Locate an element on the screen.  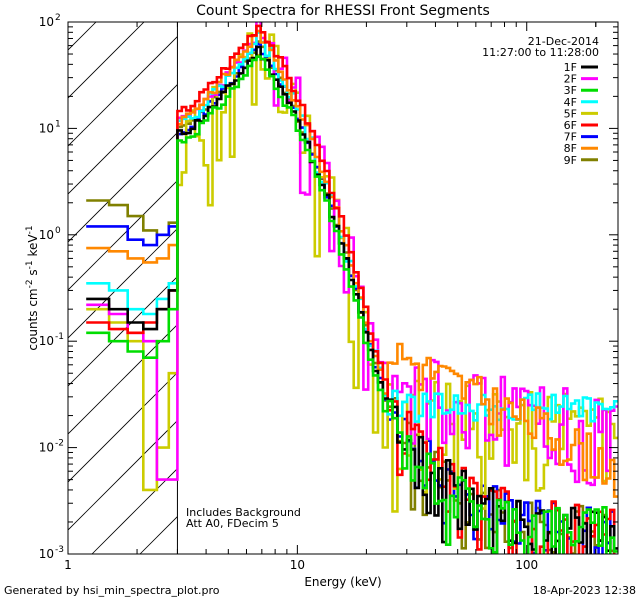
legend-label: 8F is located at coordinates (570, 148).